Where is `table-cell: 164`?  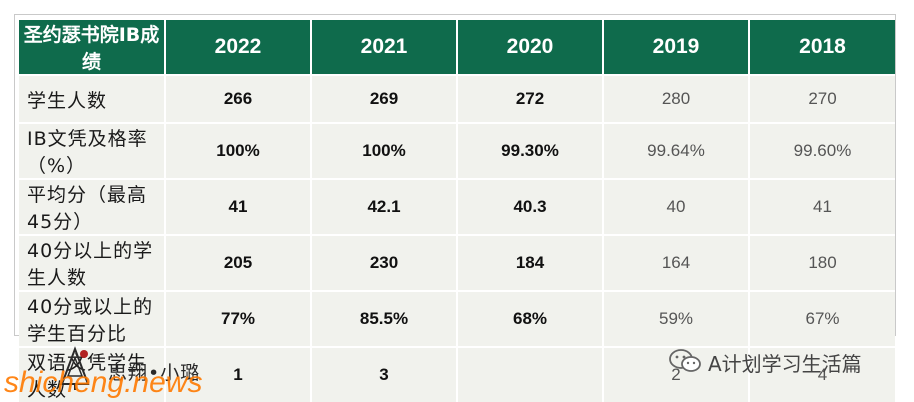
table-cell: 164 is located at coordinates (676, 262).